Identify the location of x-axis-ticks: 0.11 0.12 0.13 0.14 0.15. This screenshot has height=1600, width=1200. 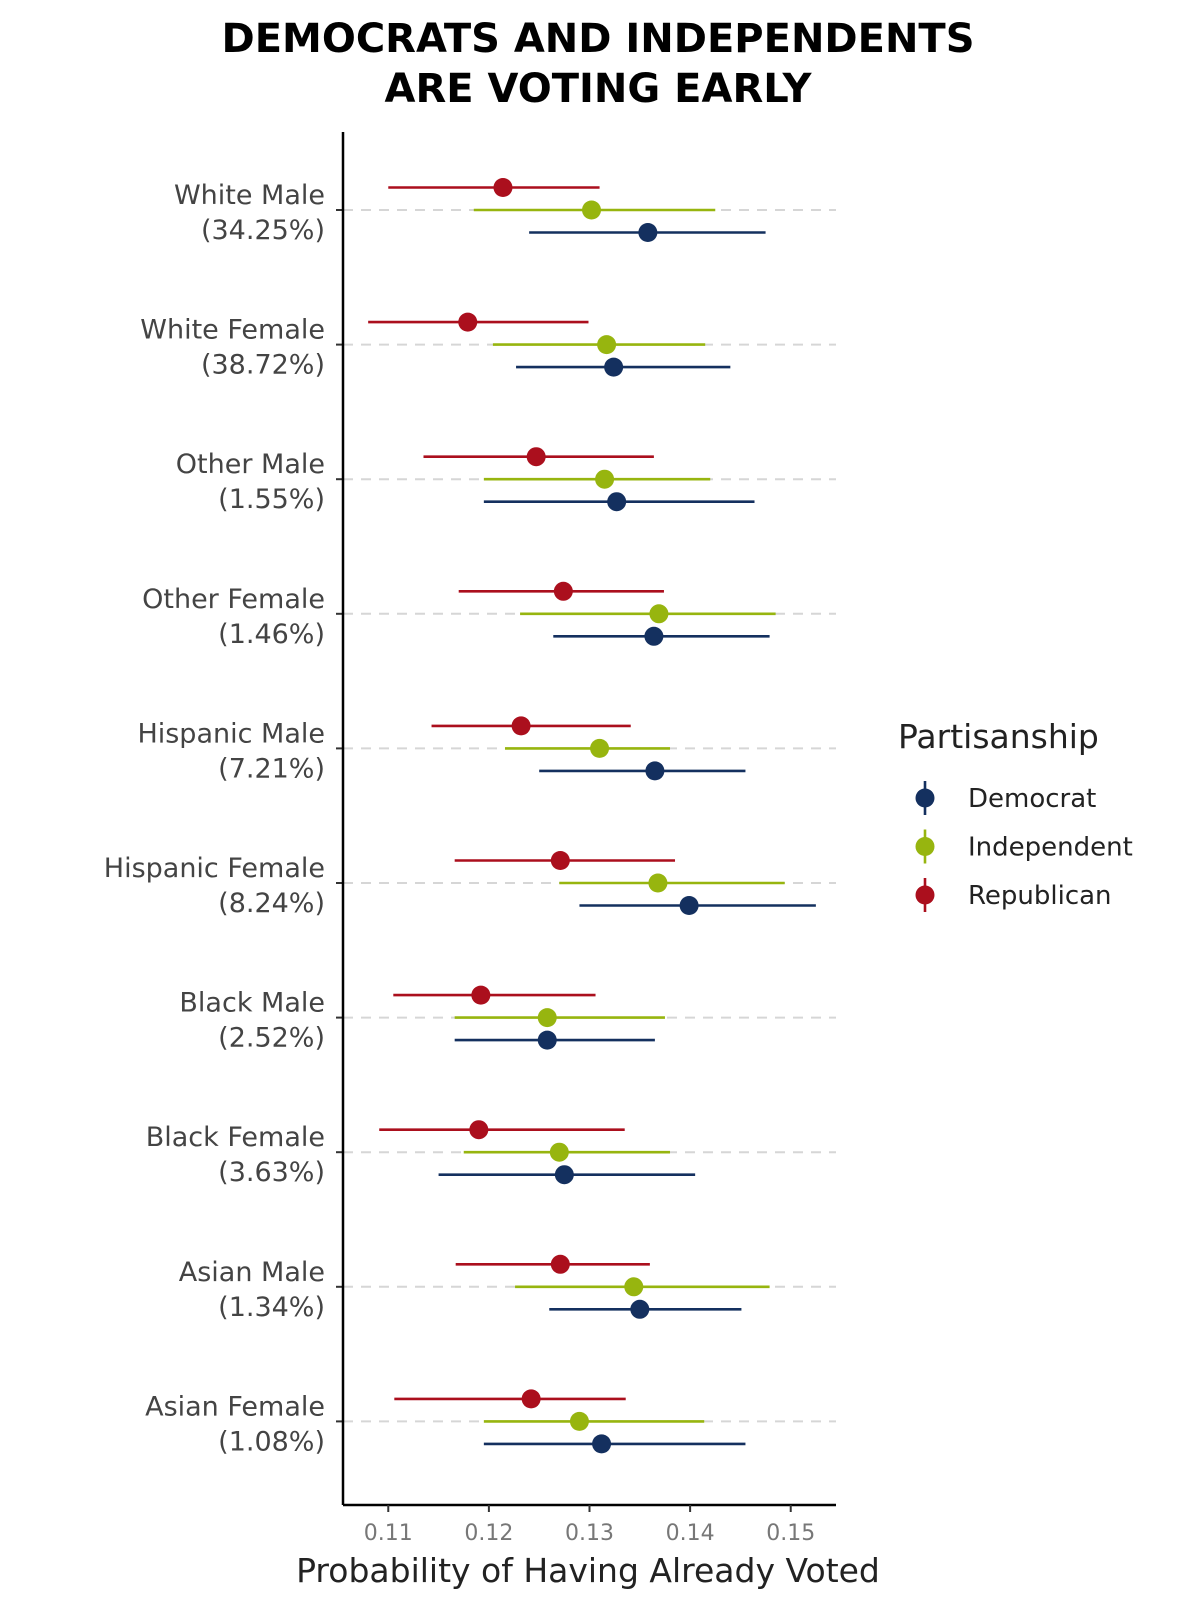
(589, 1525).